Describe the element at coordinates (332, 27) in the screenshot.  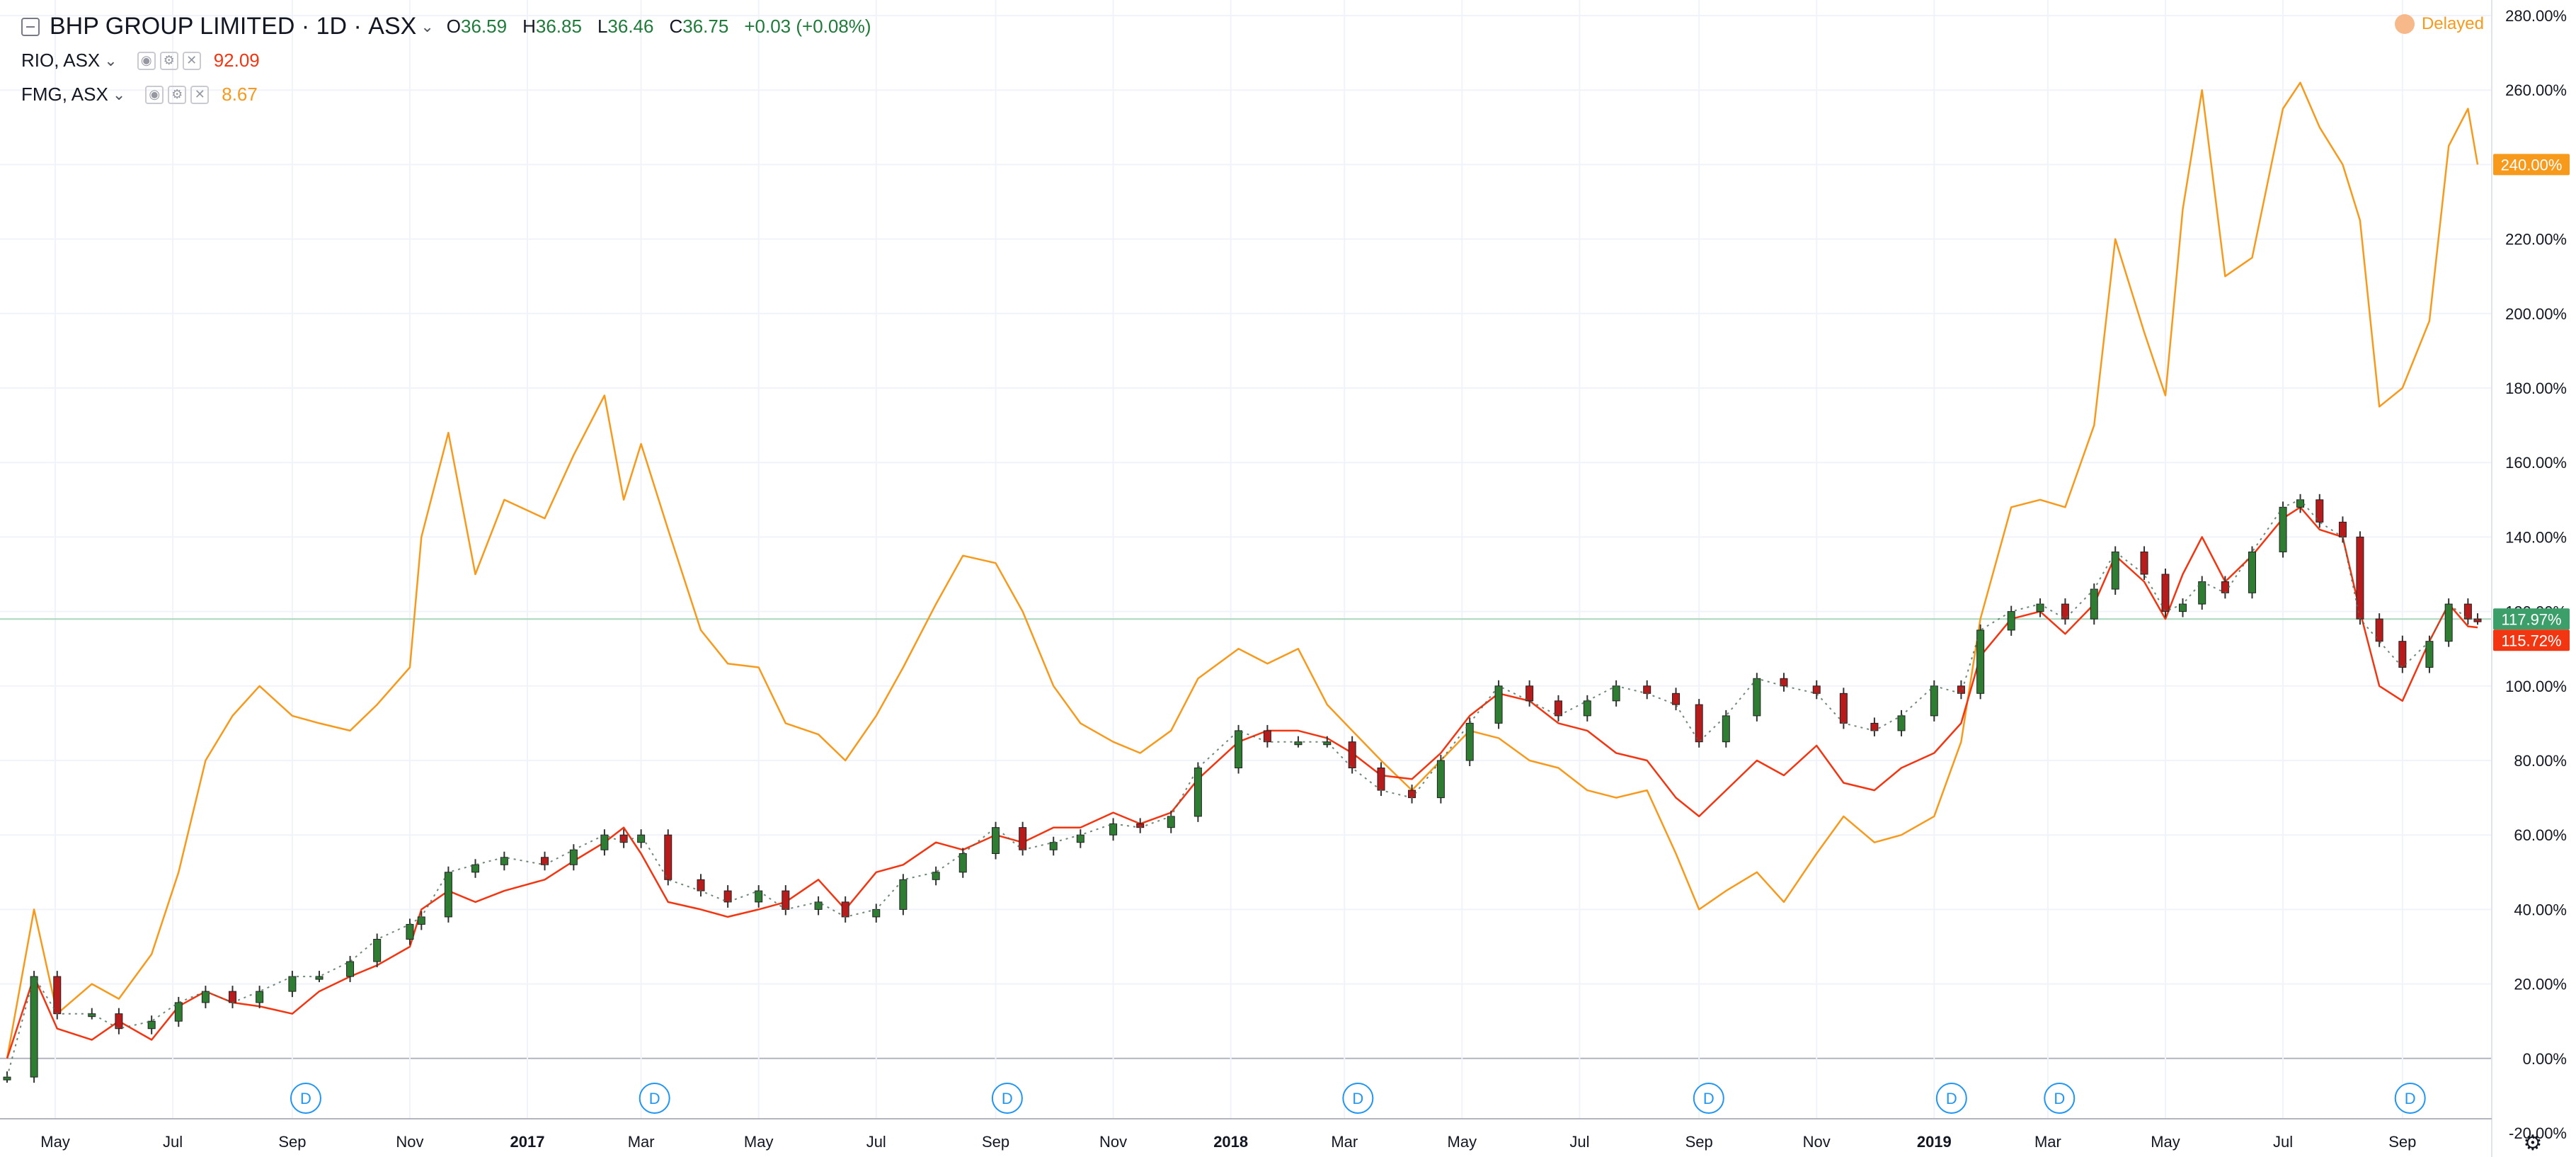
I see `interval-label: 1D` at that location.